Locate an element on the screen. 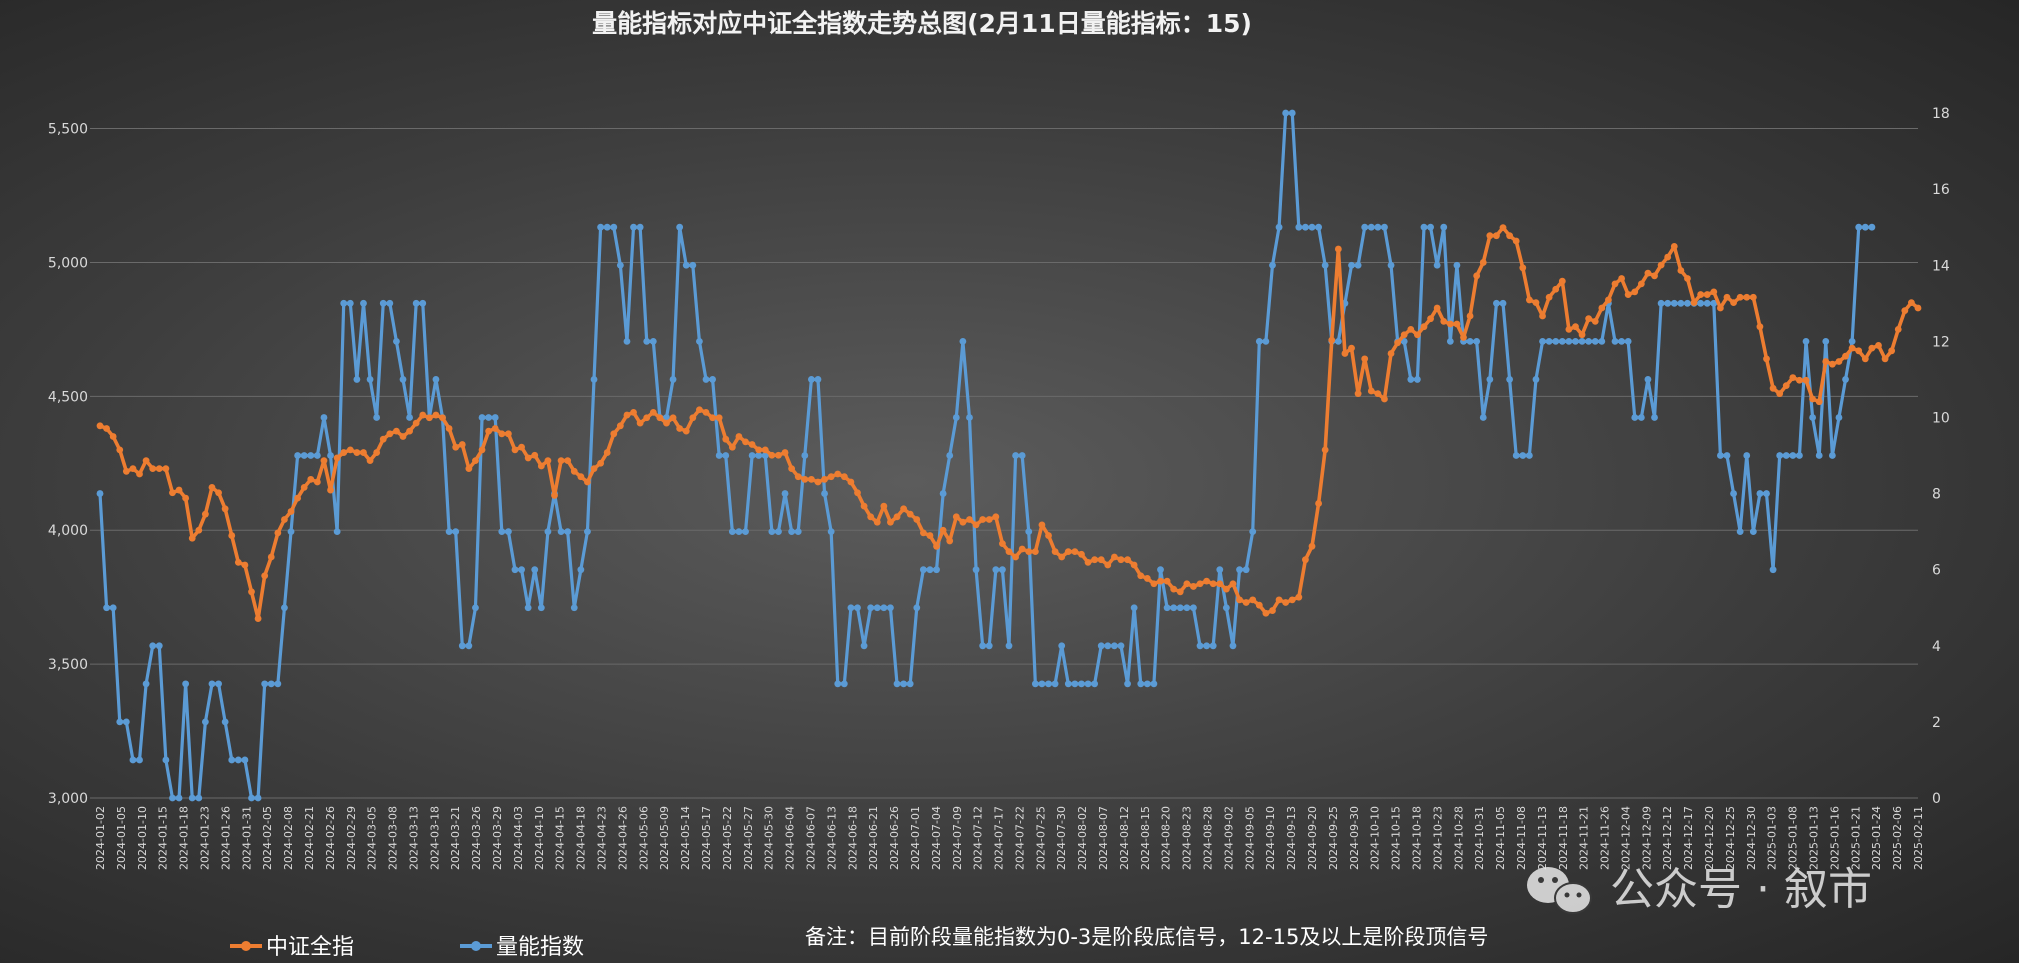 The width and height of the screenshot is (2019, 963). x-tick-label: 2024-12-17 is located at coordinates (1688, 838).